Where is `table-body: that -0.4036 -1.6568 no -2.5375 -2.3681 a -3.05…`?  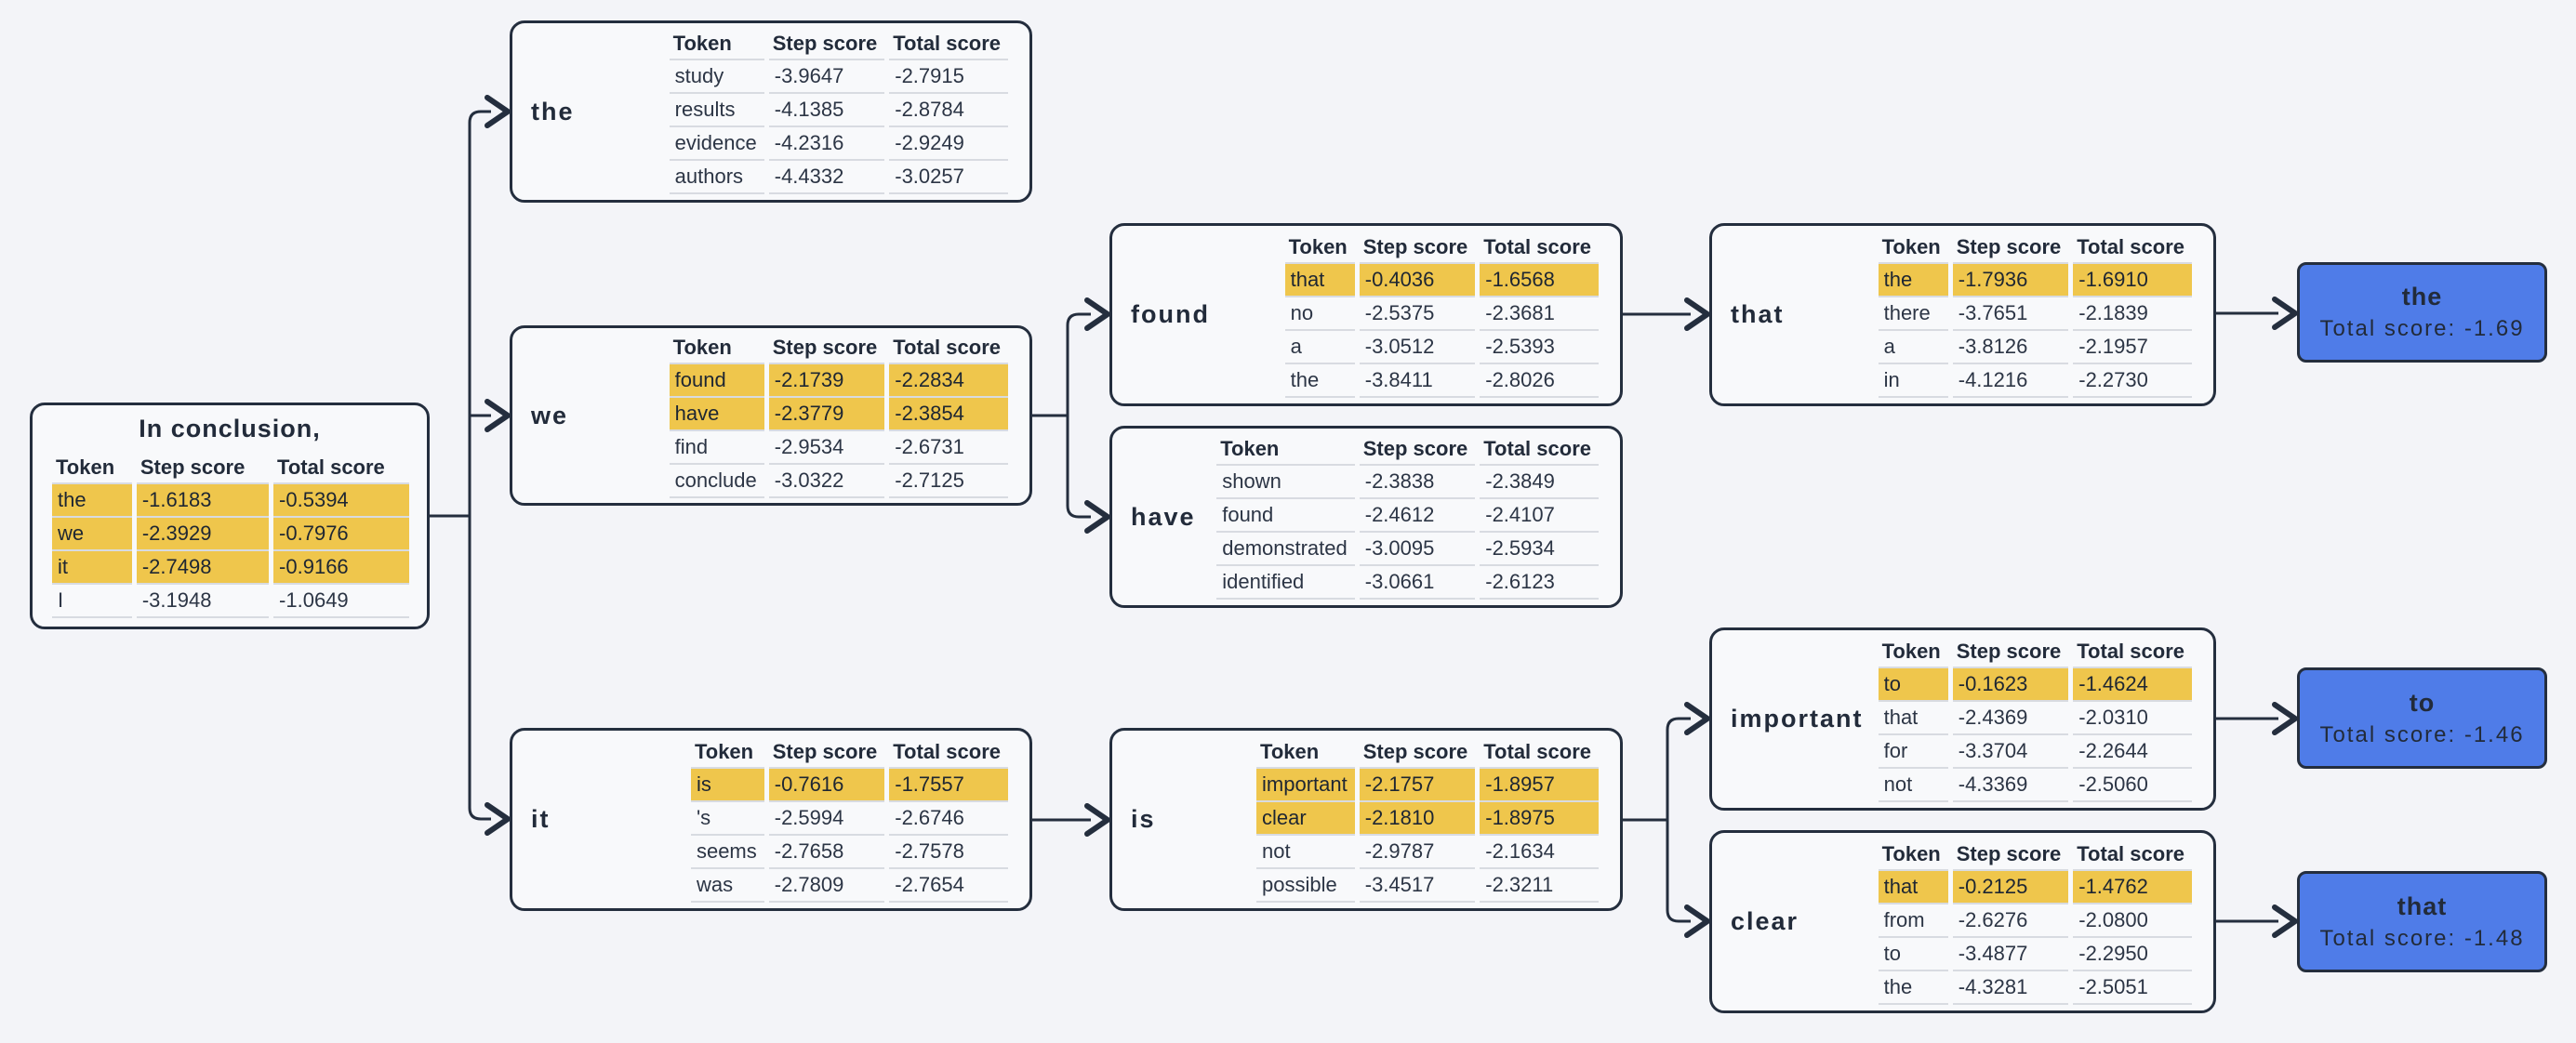
table-body: that -0.4036 -1.6568 no -2.5375 -2.3681 a -3.05… is located at coordinates (1441, 330).